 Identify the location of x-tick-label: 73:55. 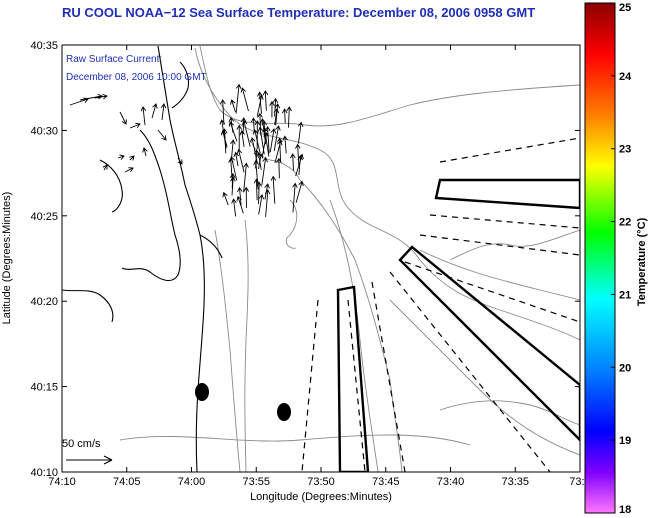
(256, 482).